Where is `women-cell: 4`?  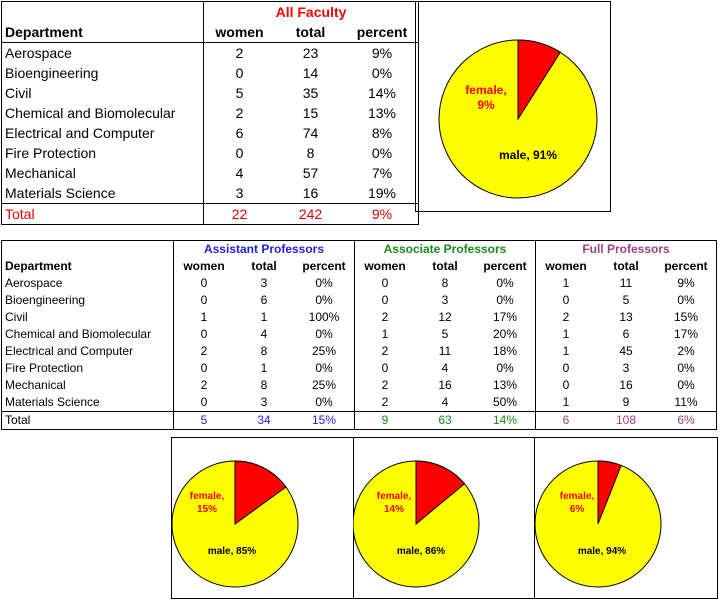 women-cell: 4 is located at coordinates (239, 173).